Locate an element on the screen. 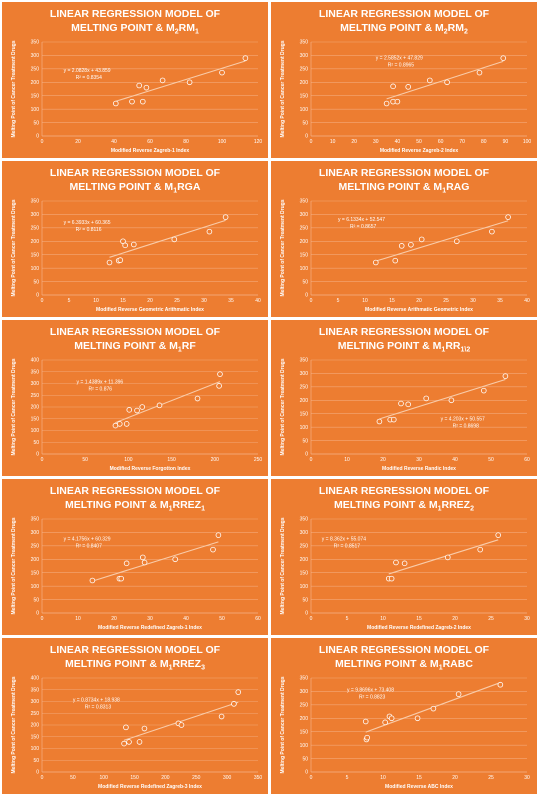 This screenshot has width=539, height=795. r-squared-label: R² = 0.876 is located at coordinates (101, 390).